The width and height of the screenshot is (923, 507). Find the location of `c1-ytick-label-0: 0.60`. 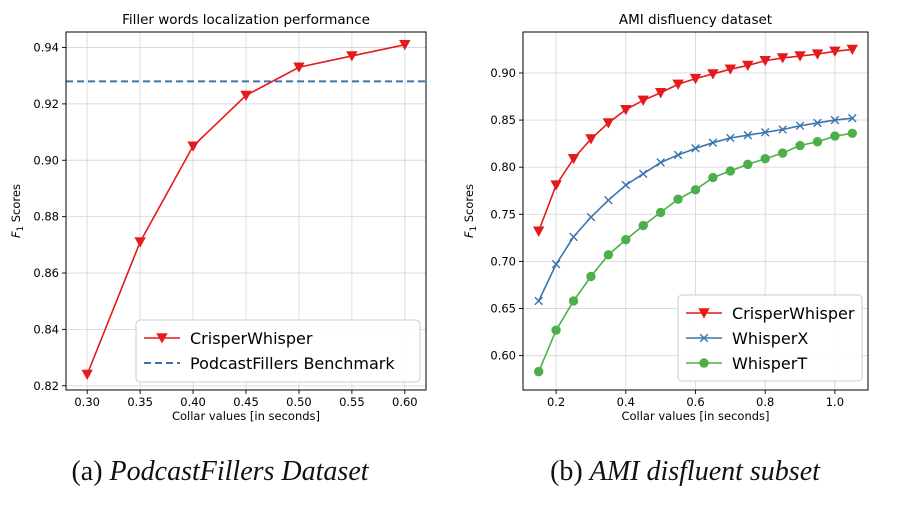

c1-ytick-label-0: 0.60 is located at coordinates (503, 356).